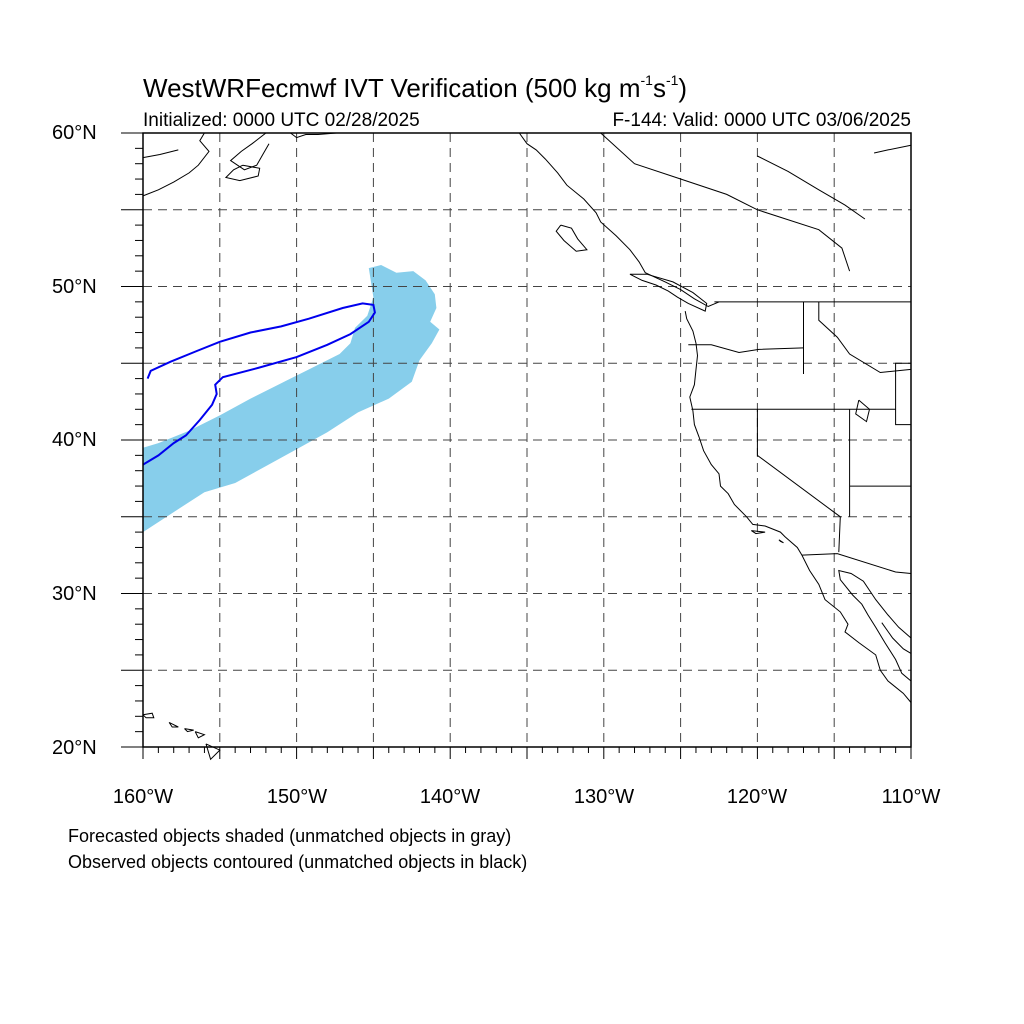 The width and height of the screenshot is (1024, 1024). What do you see at coordinates (74, 440) in the screenshot?
I see `lat-label-40n: 40°N` at bounding box center [74, 440].